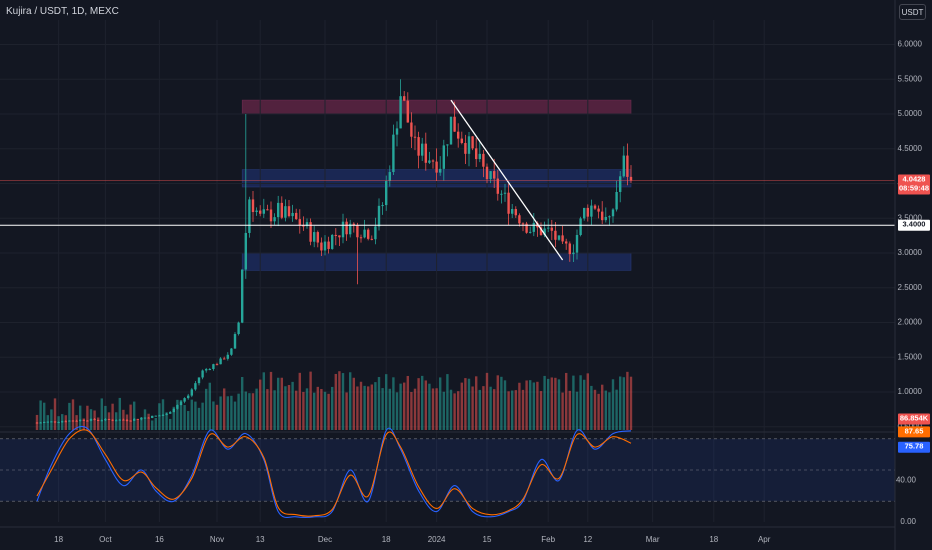  What do you see at coordinates (587, 539) in the screenshot?
I see `time-tick-label: 12` at bounding box center [587, 539].